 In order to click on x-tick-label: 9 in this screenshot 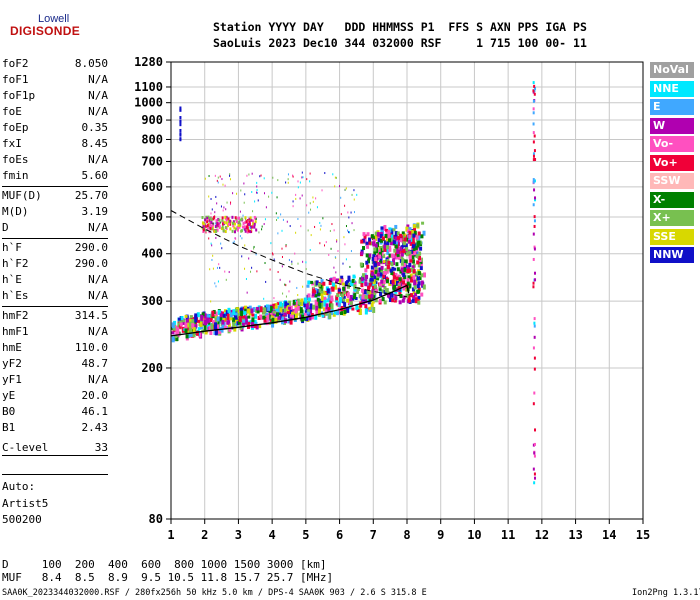, I will do `click(440, 535)`.